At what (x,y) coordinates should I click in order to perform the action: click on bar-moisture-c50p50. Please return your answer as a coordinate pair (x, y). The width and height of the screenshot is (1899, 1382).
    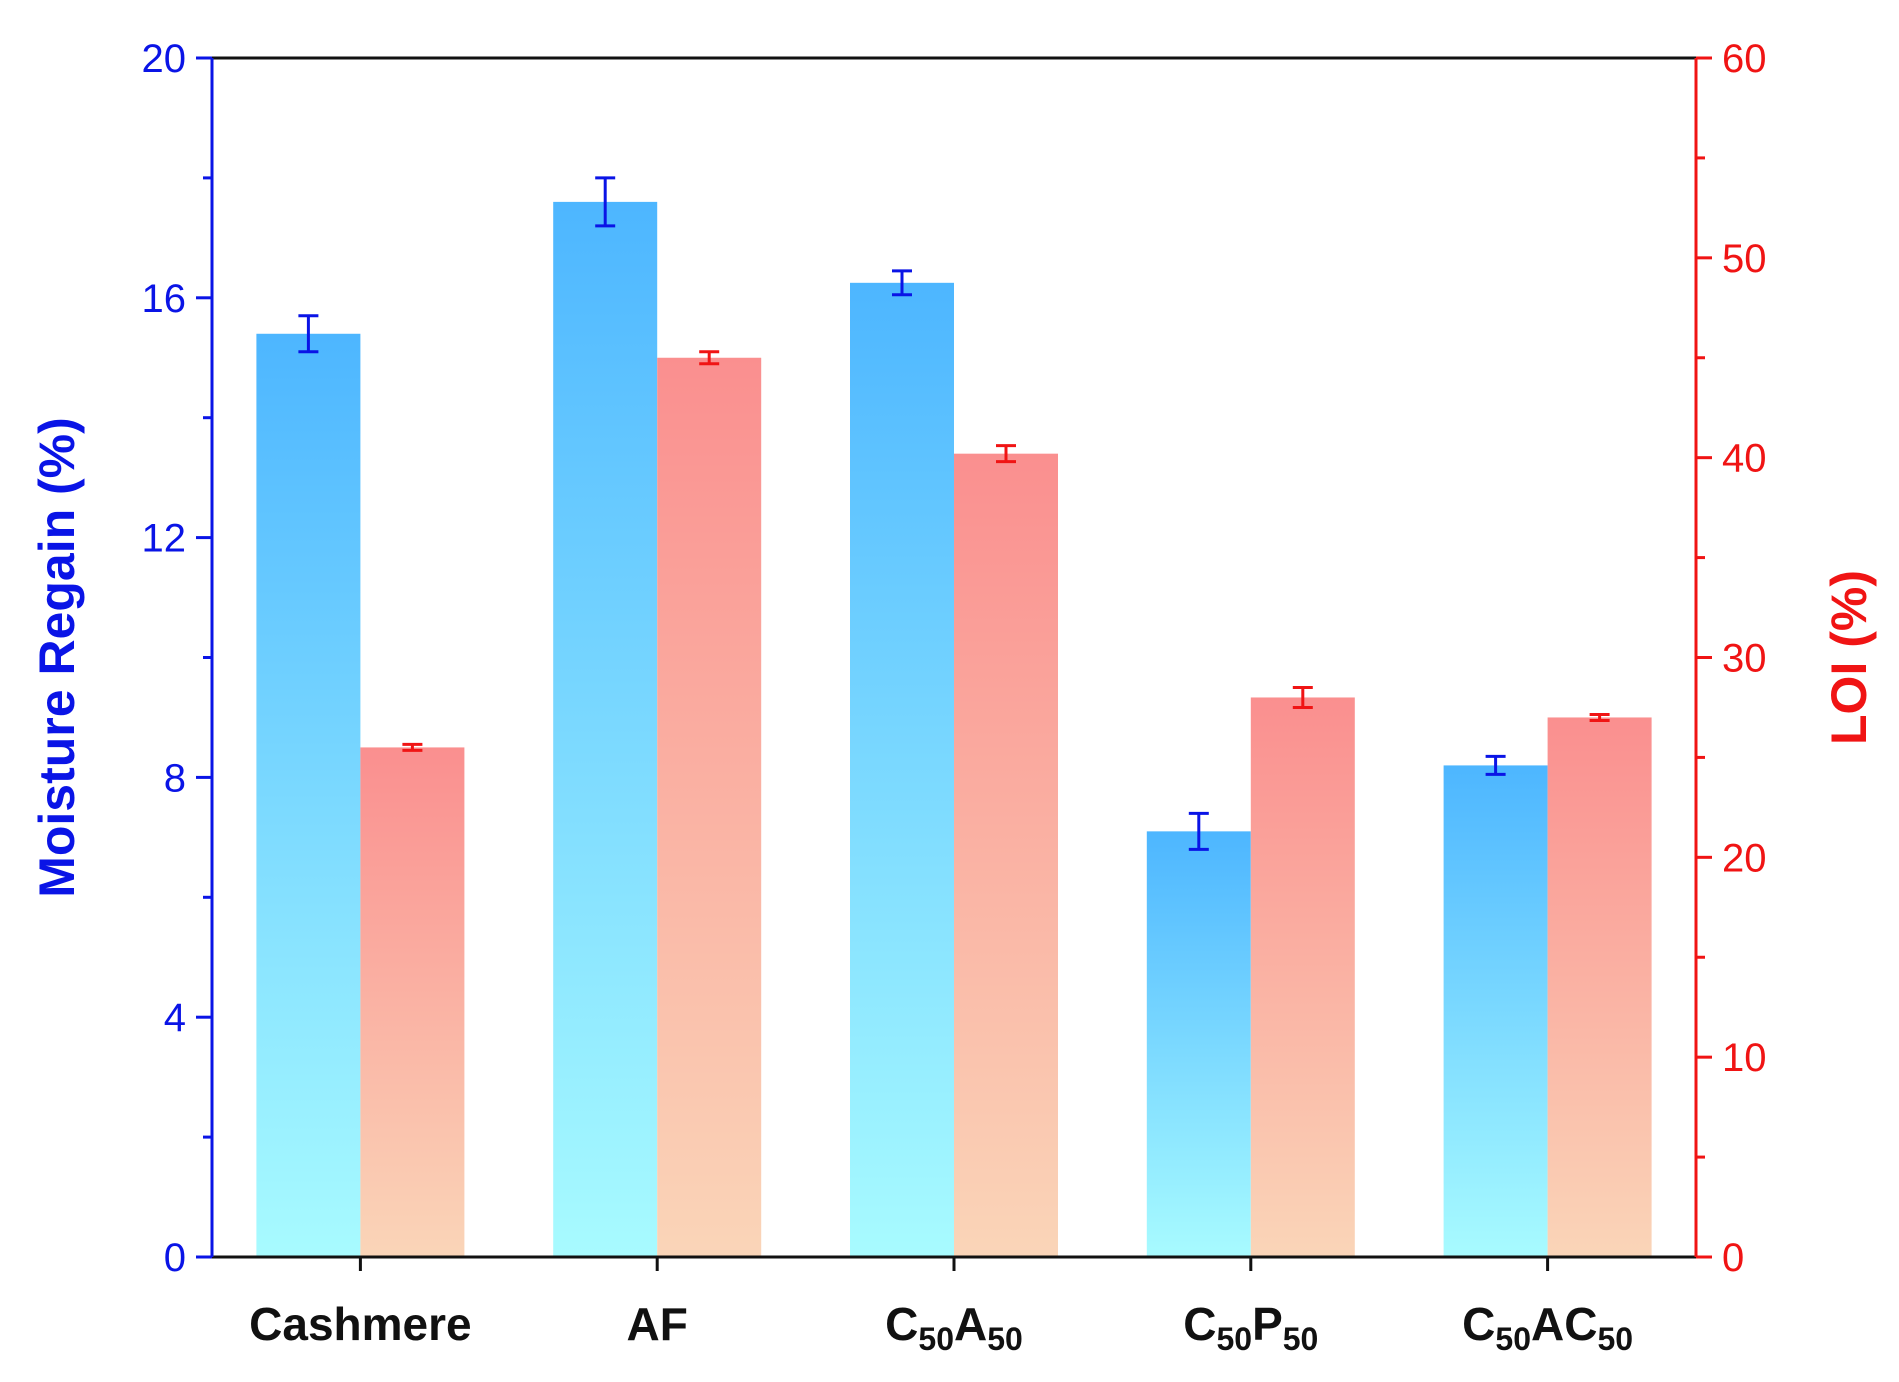
    Looking at the image, I should click on (1198, 1044).